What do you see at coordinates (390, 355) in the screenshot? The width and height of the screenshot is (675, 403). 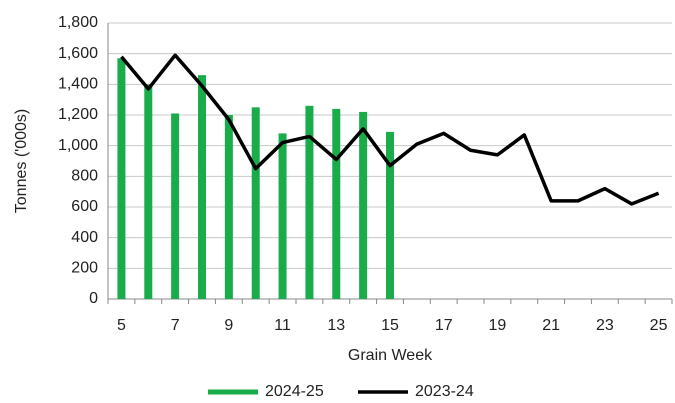 I see `x-axis-title: Grain Week` at bounding box center [390, 355].